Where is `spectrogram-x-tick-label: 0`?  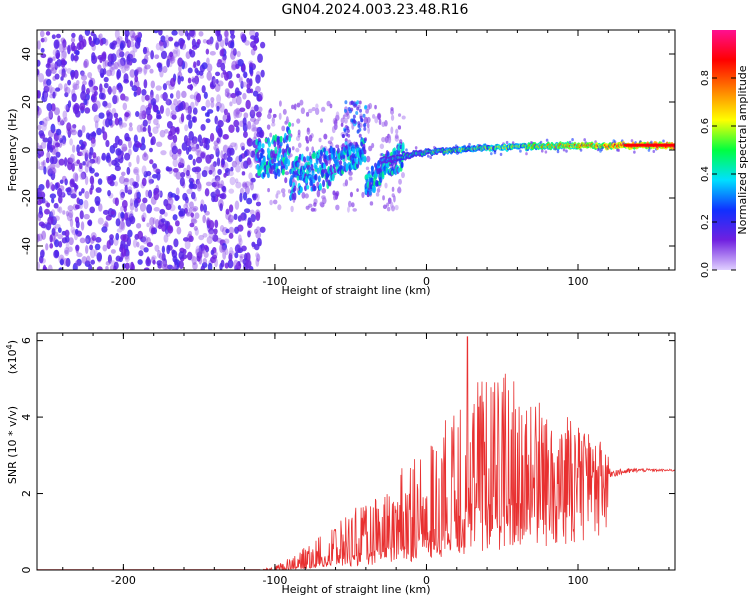 spectrogram-x-tick-label: 0 is located at coordinates (426, 281).